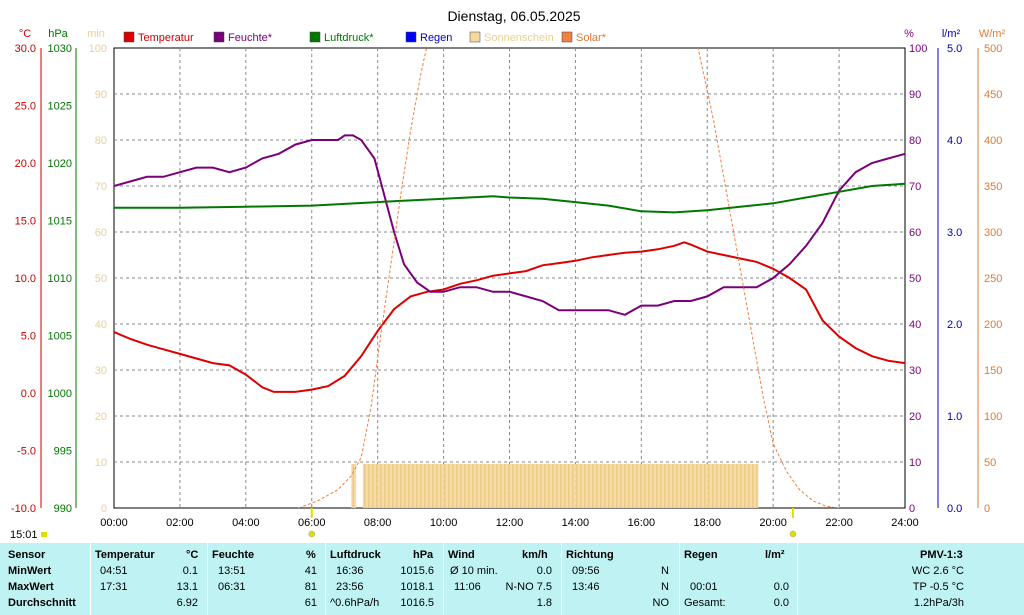  I want to click on row-min-label: MinWert, so click(30, 571).